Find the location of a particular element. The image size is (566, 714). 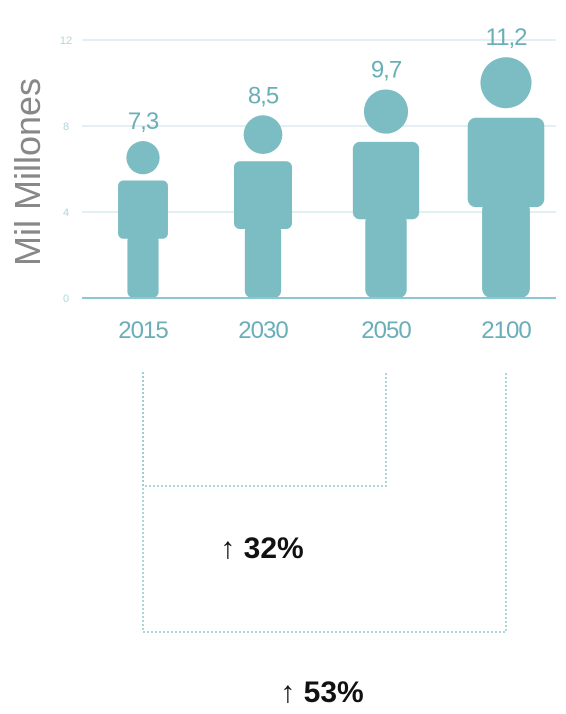

x-tick-label: 2100 is located at coordinates (506, 330).